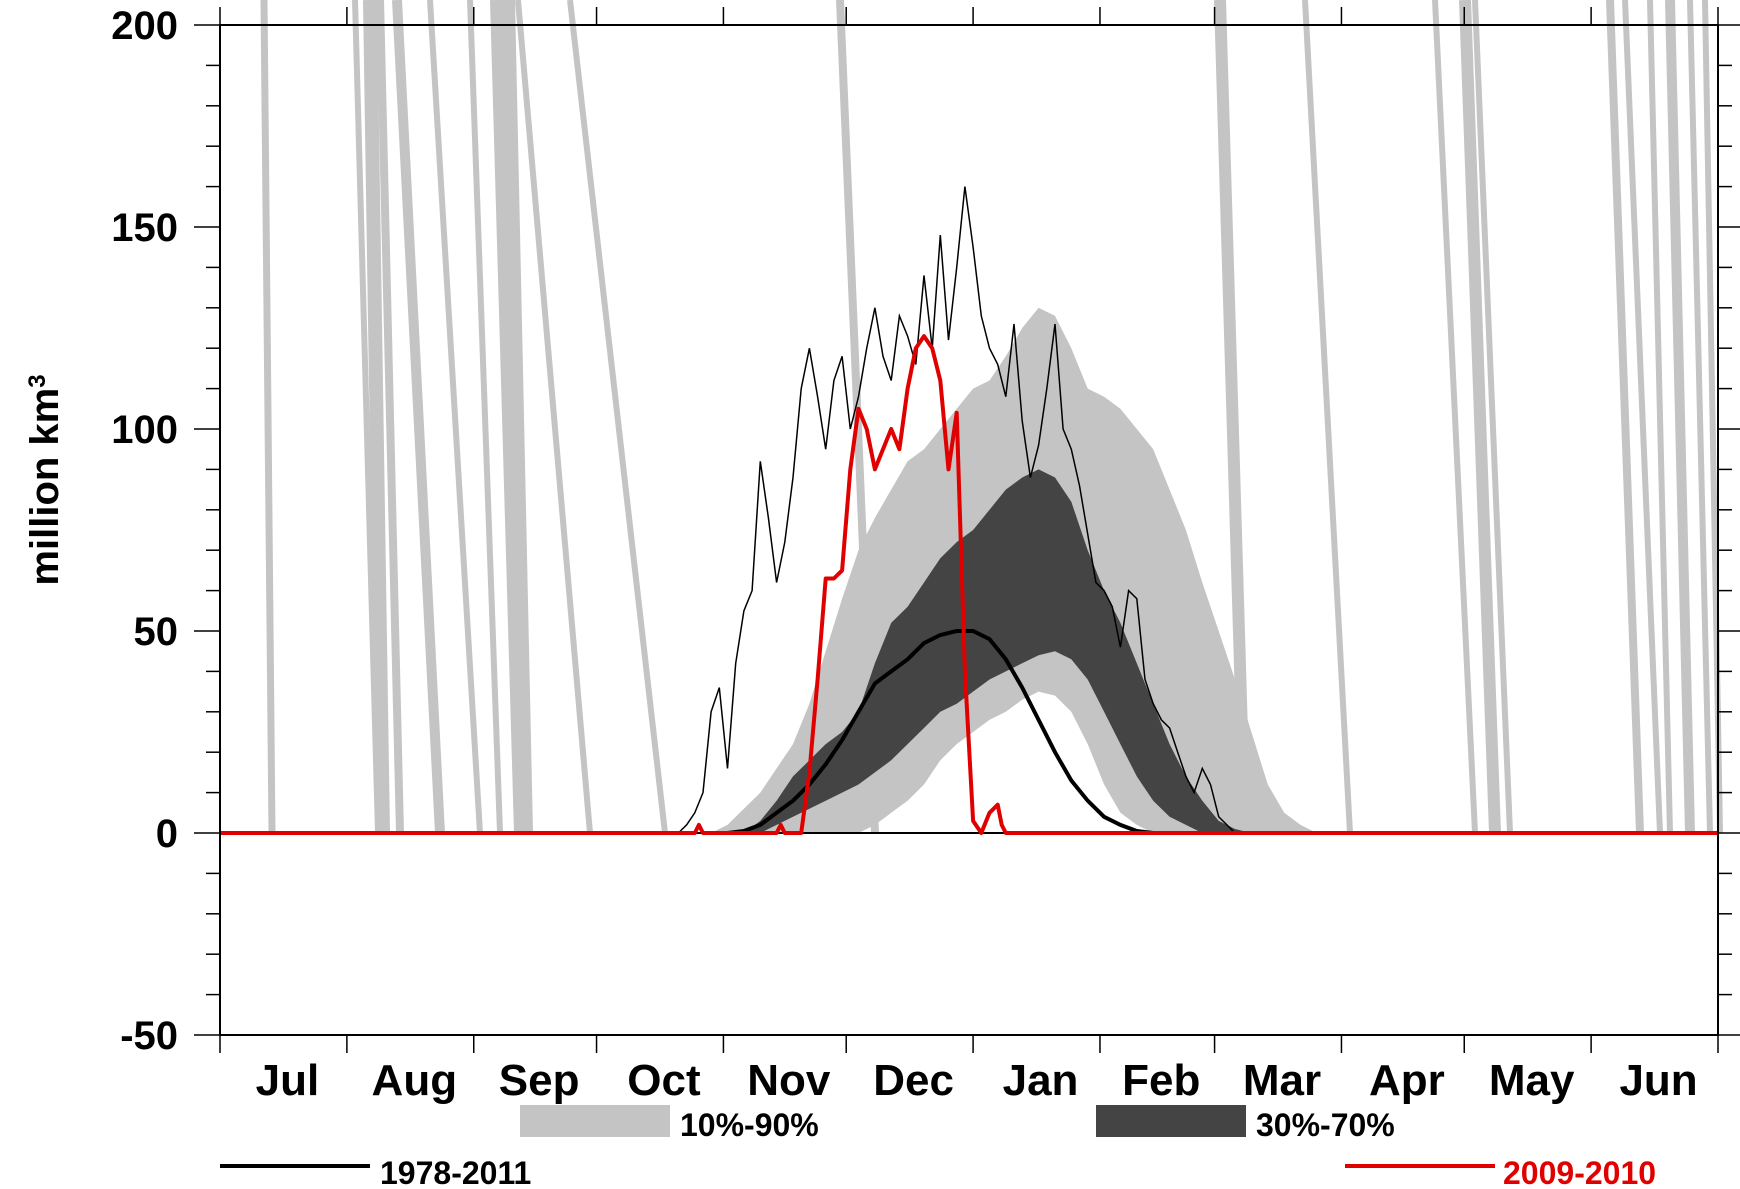 This screenshot has width=1740, height=1189. Describe the element at coordinates (1579, 1172) in the screenshot. I see `legend-label: 2009-2010` at that location.